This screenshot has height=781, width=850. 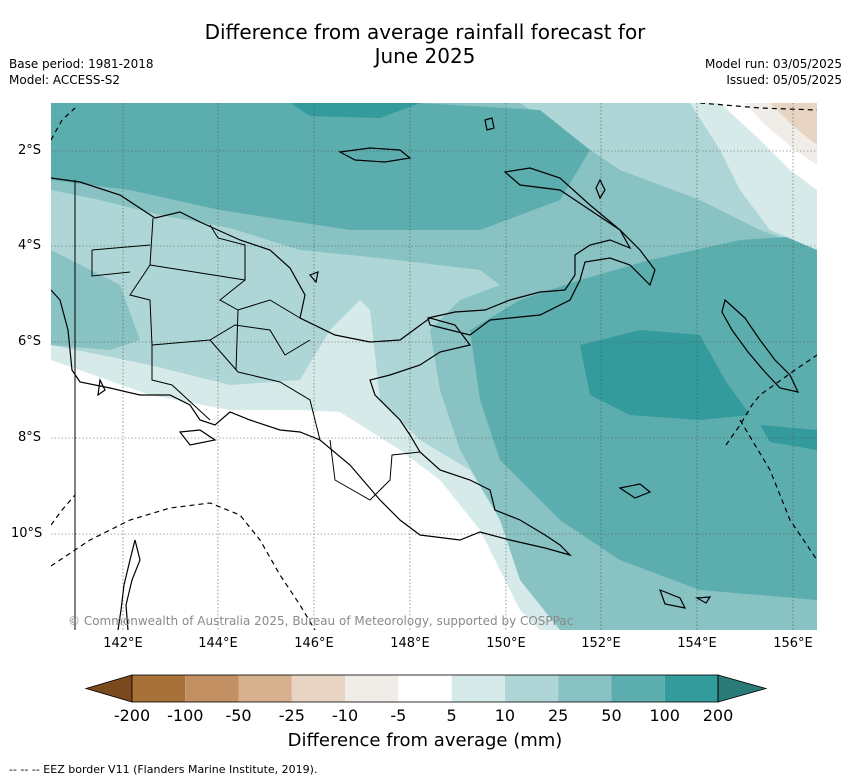 I want to click on band-slight-dry-ne, so click(x=781, y=134).